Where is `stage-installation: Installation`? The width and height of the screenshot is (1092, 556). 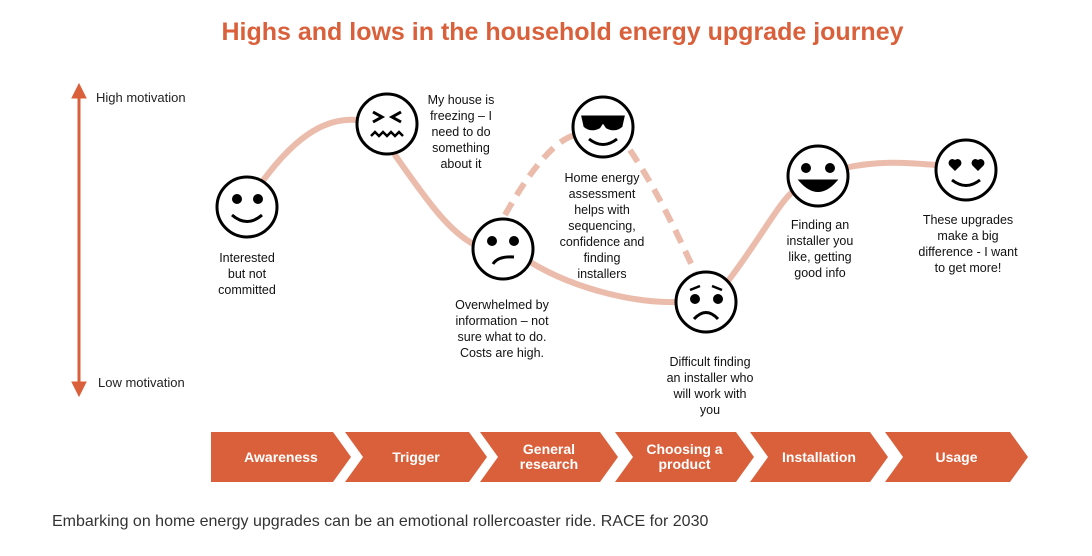 stage-installation: Installation is located at coordinates (819, 457).